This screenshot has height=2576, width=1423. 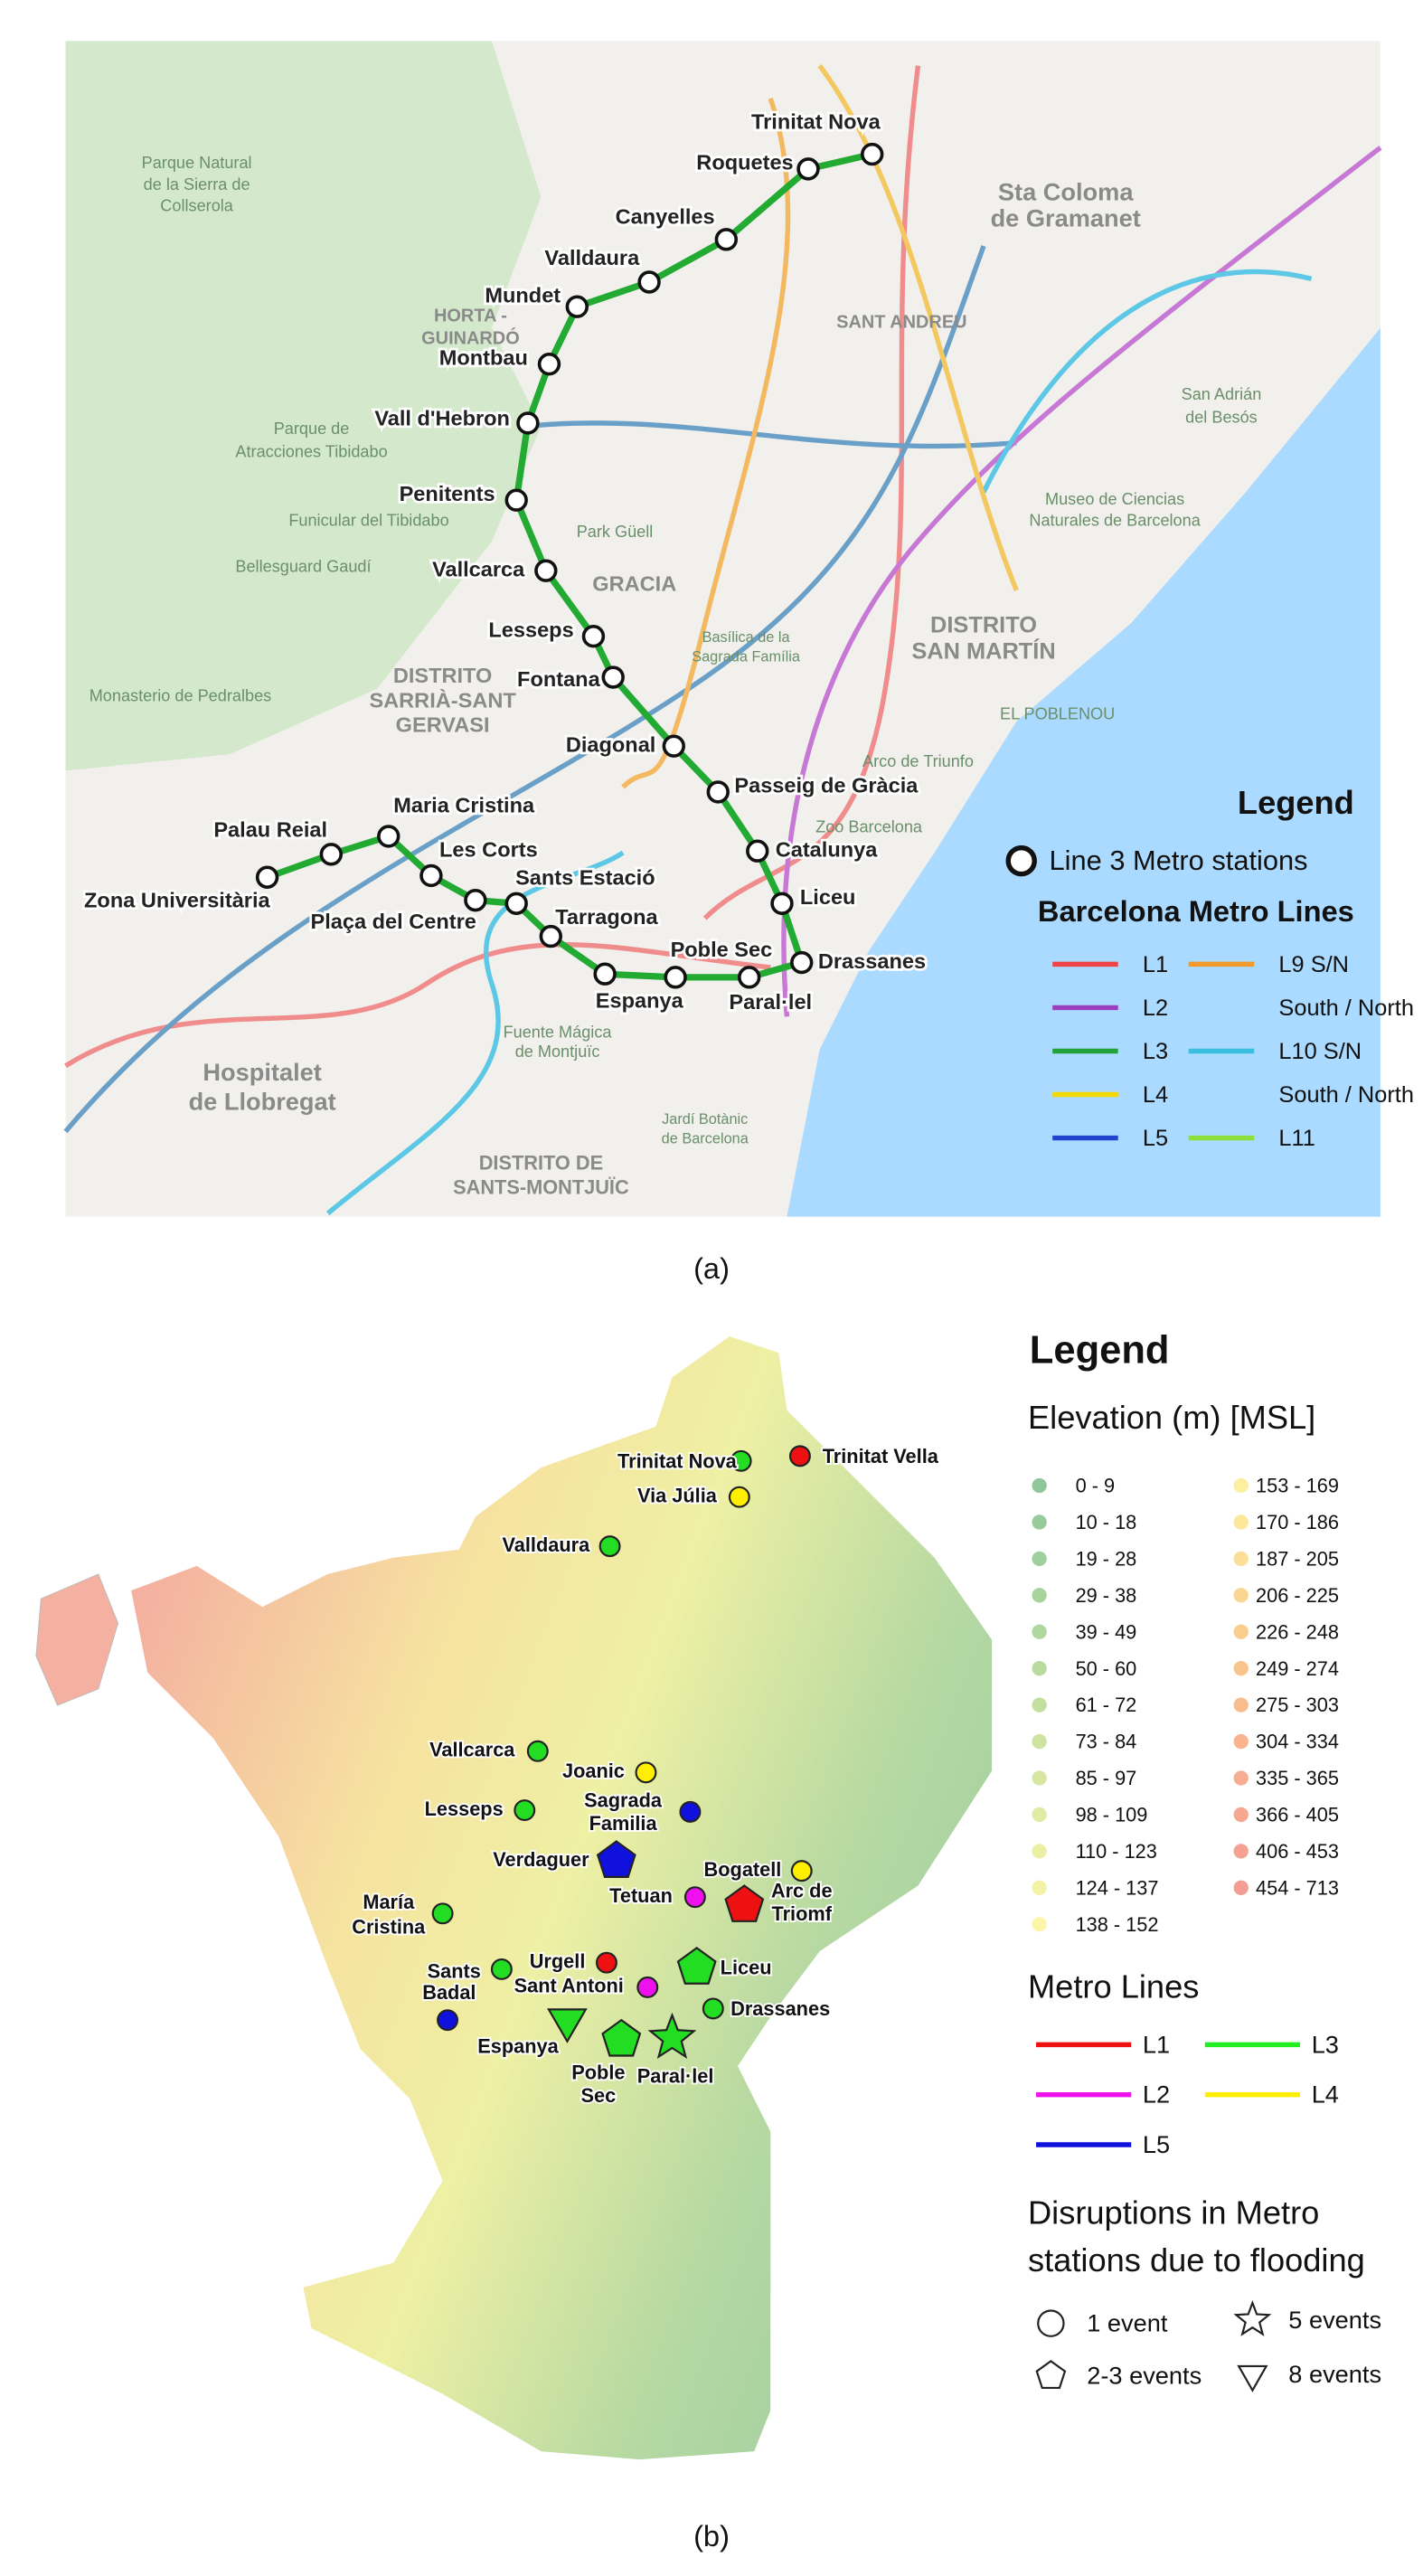 What do you see at coordinates (1117, 1851) in the screenshot?
I see `elevation-label: 110 - 123` at bounding box center [1117, 1851].